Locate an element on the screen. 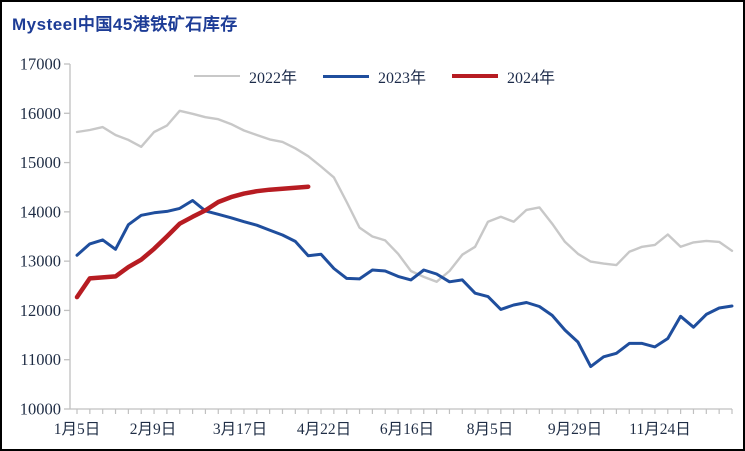 This screenshot has width=745, height=451. y-axis-label: 13000 is located at coordinates (40, 261).